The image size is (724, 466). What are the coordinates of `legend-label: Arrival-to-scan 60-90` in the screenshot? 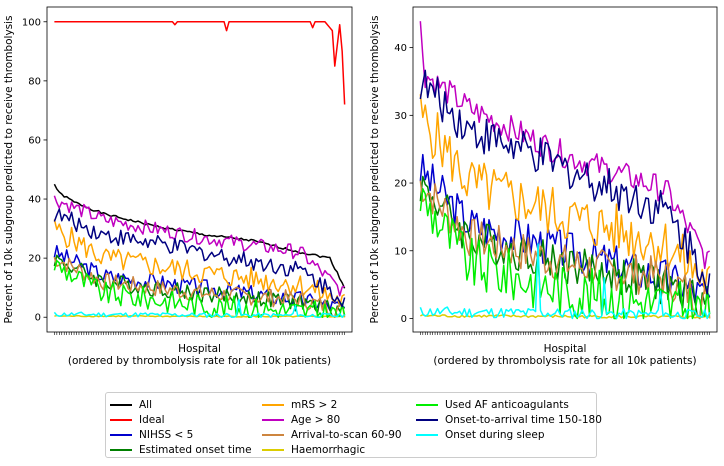 It's located at (346, 434).